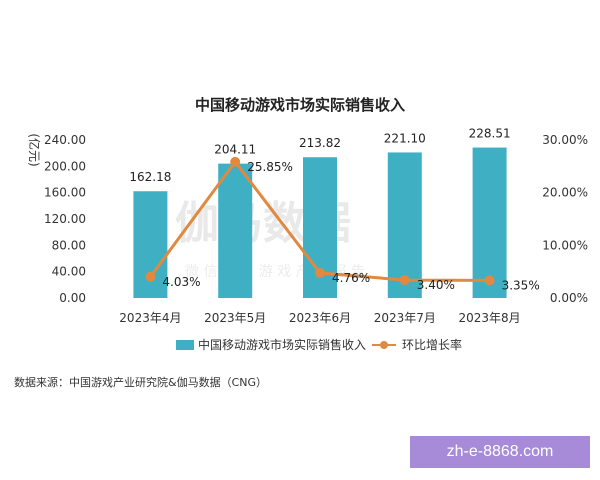 The width and height of the screenshot is (600, 480). Describe the element at coordinates (436, 285) in the screenshot. I see `line-value-label: 3.40%` at that location.